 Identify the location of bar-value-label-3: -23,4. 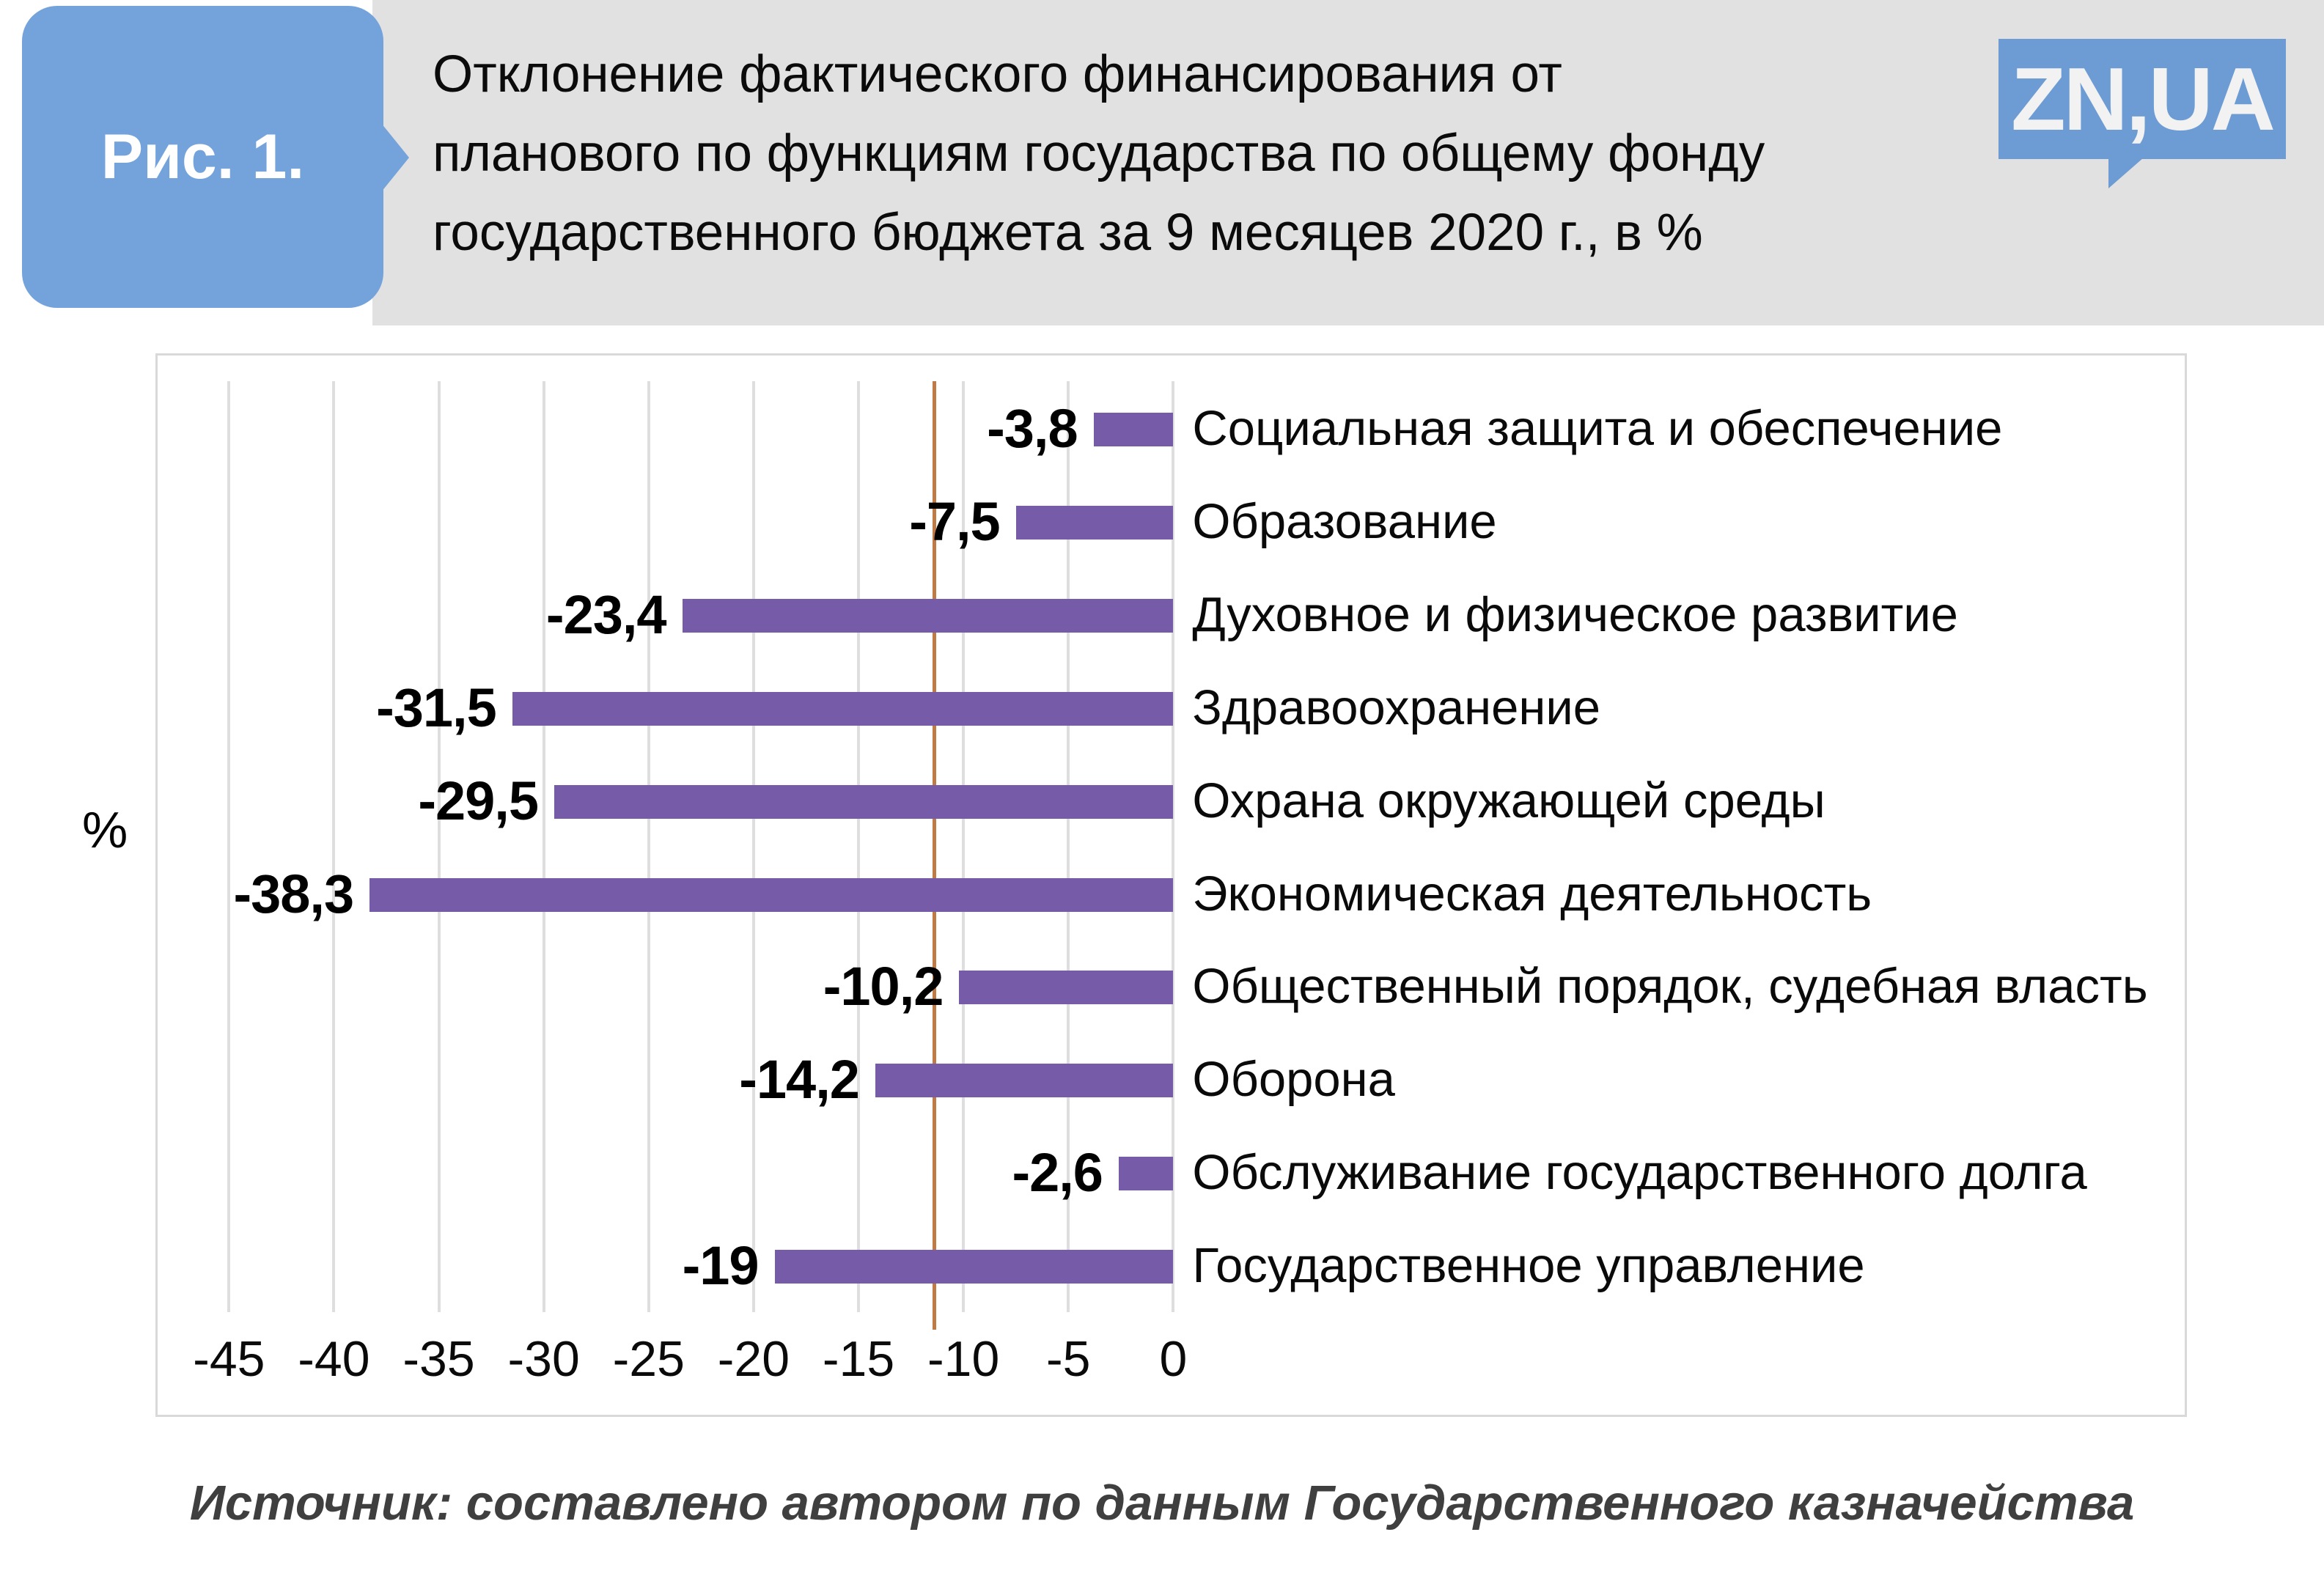
(606, 614).